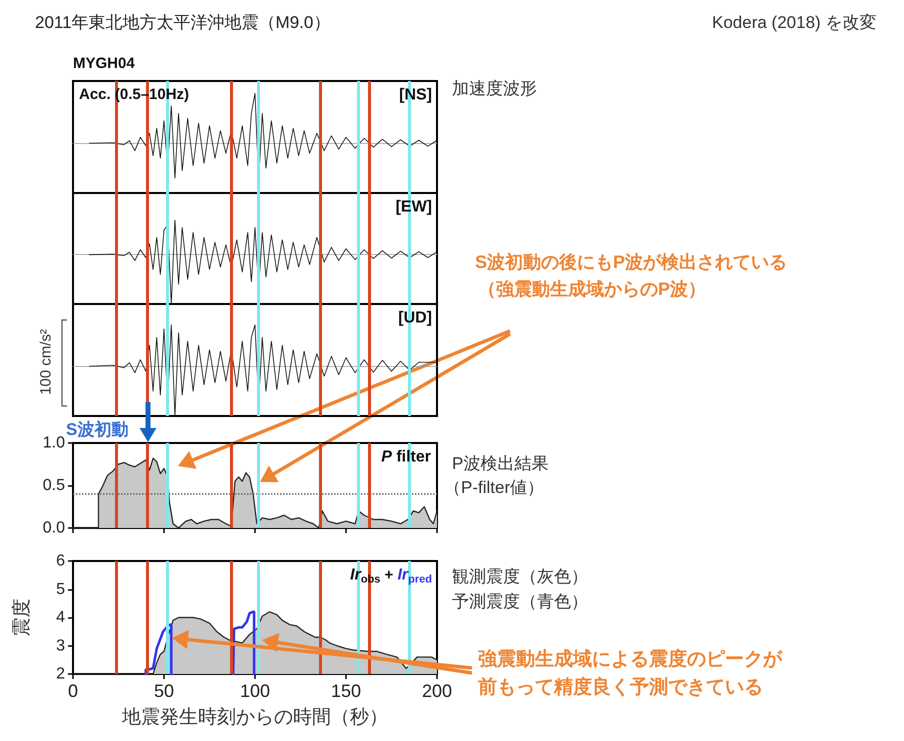 The image size is (904, 741). What do you see at coordinates (104, 63) in the screenshot?
I see `chart-subtitle: MYGH04` at bounding box center [104, 63].